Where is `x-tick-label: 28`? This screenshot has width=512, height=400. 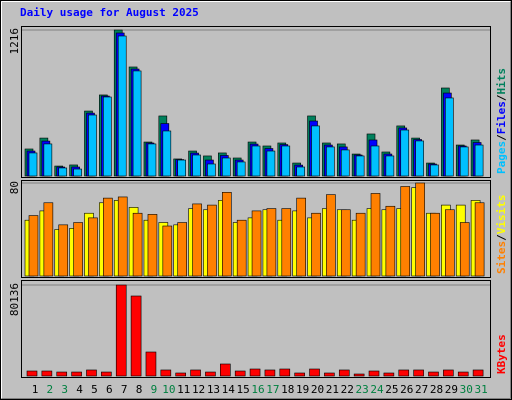
x-tick-label: 28 is located at coordinates (436, 389).